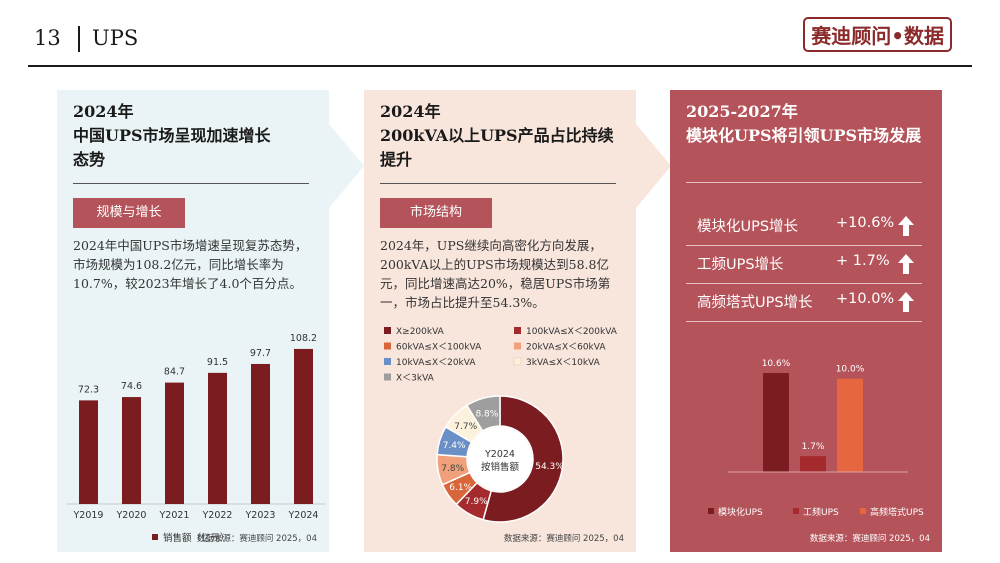 The width and height of the screenshot is (1000, 563). What do you see at coordinates (346, 166) in the screenshot?
I see `panel1-arrow` at bounding box center [346, 166].